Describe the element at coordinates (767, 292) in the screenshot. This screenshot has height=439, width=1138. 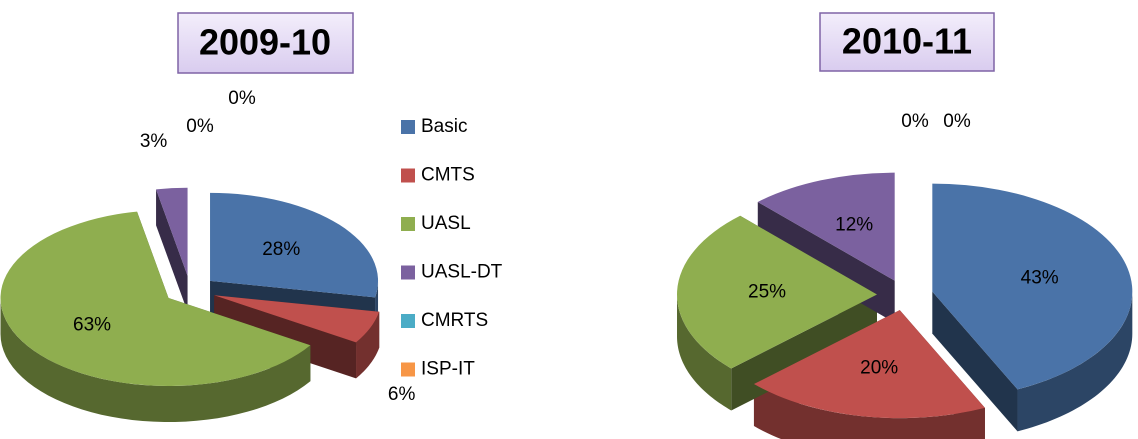
I see `data-label: 25%` at that location.